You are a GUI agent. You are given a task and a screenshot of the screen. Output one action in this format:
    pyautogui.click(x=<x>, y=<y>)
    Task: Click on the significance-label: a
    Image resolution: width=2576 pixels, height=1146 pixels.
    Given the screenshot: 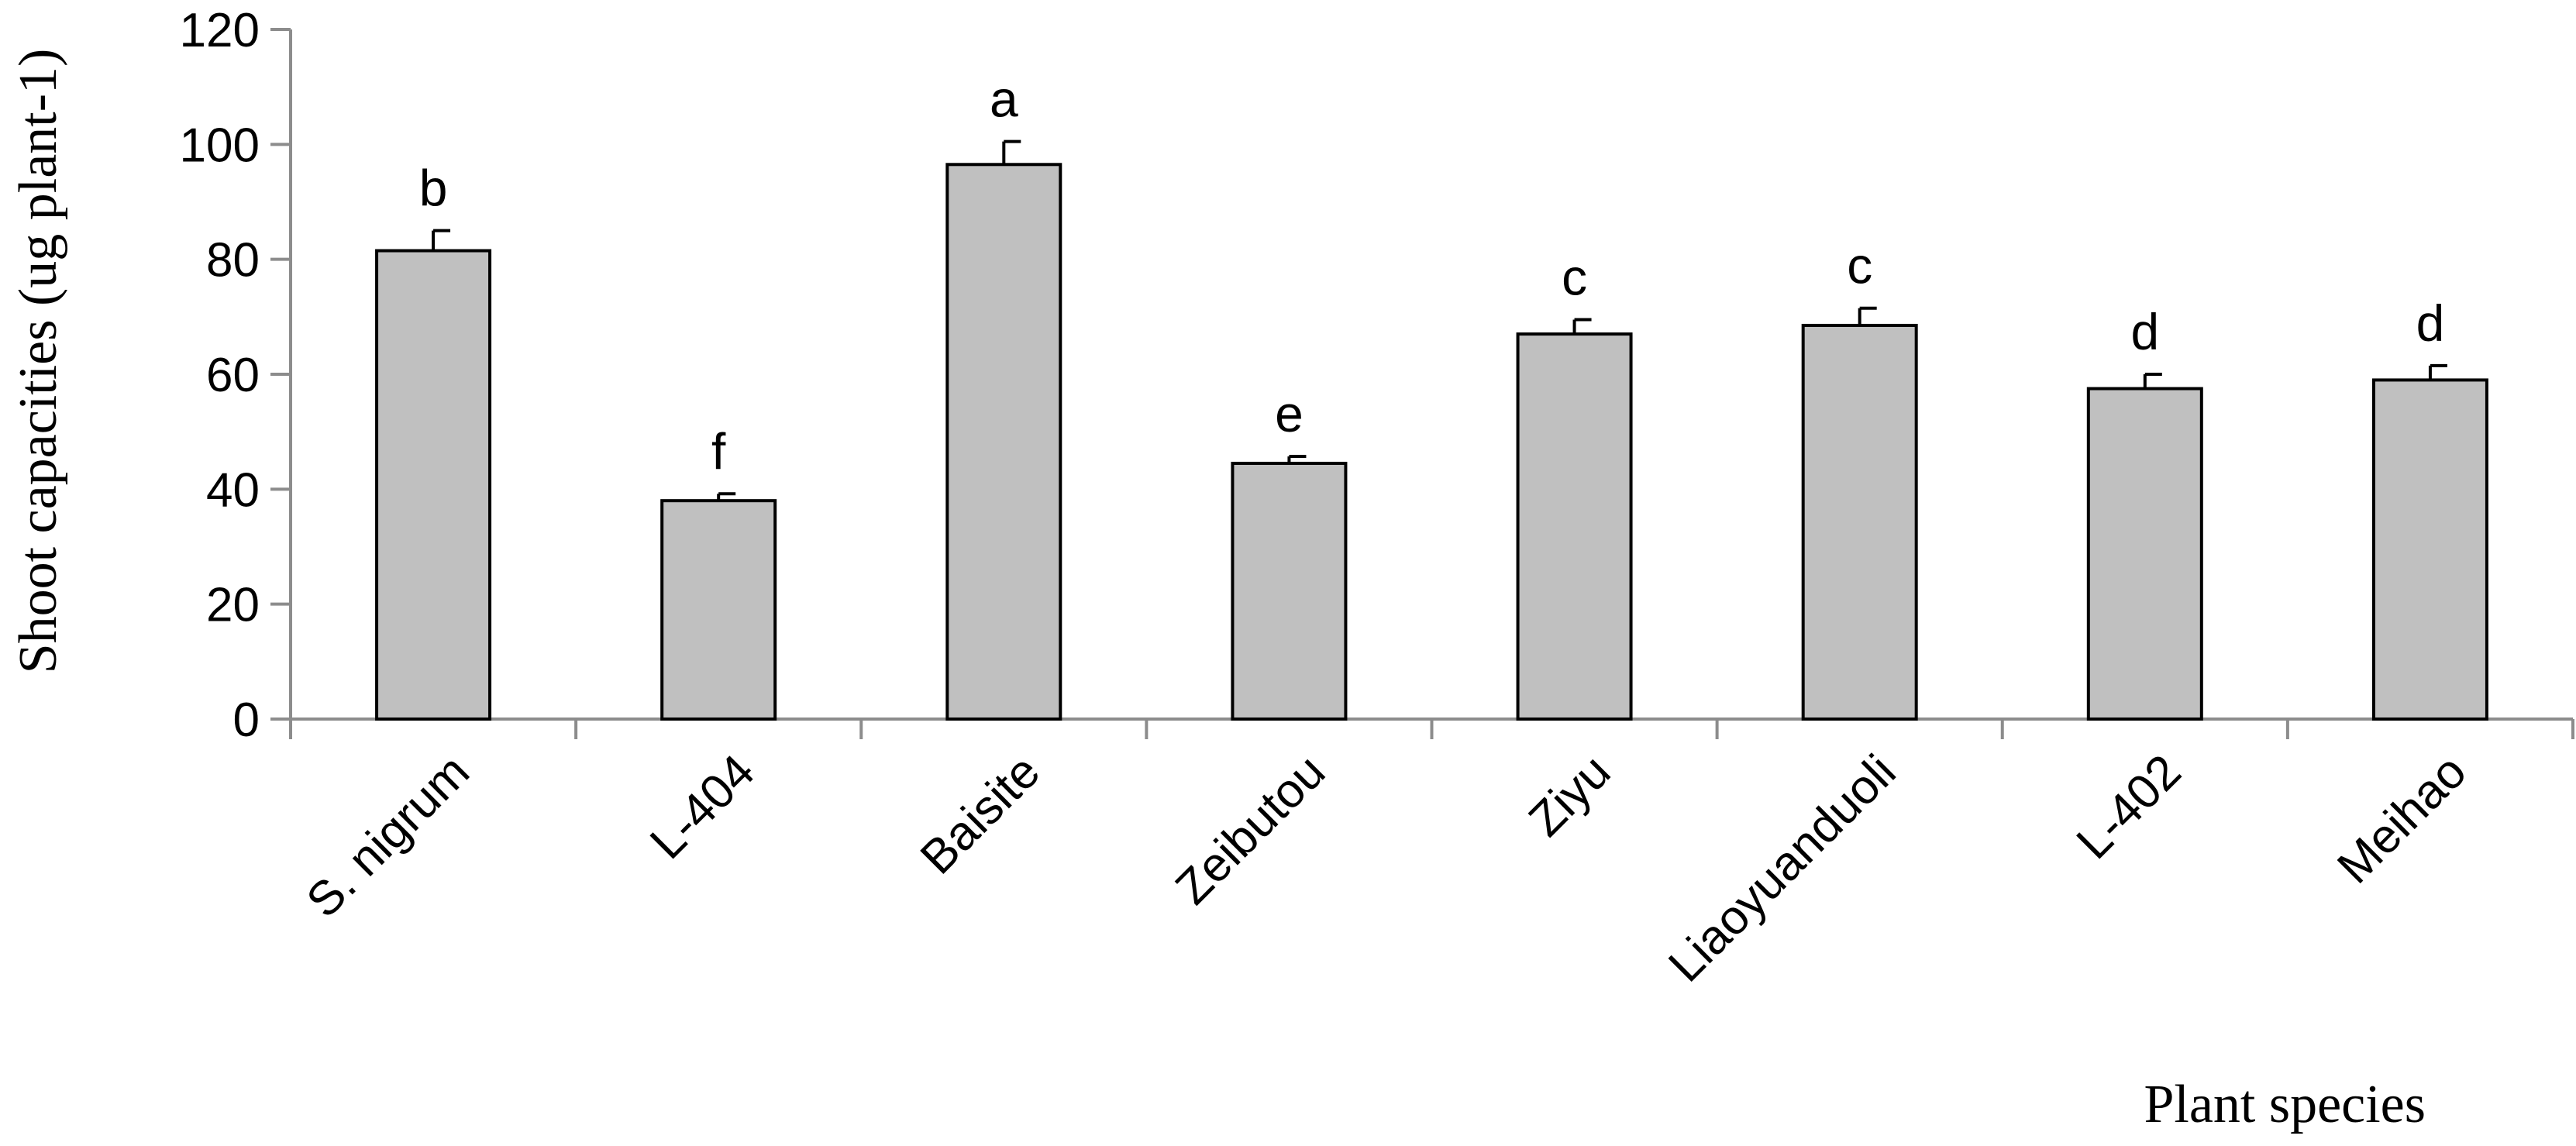 What is the action you would take?
    pyautogui.click(x=1004, y=99)
    